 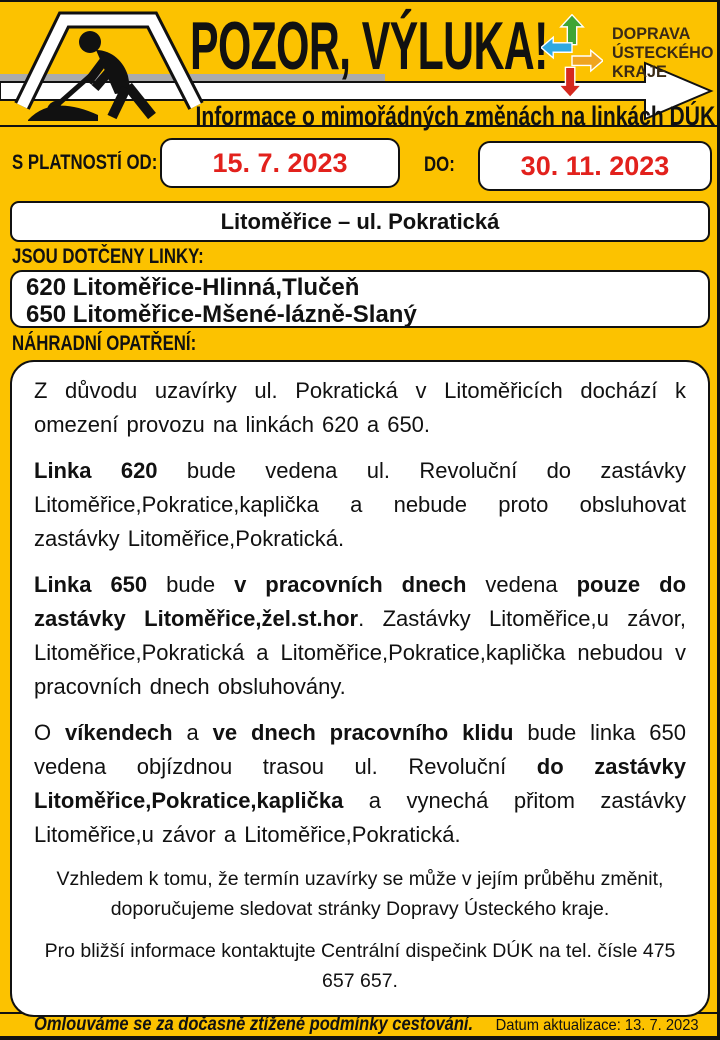 I want to click on measure-run-bold: v pracovních dnech, so click(x=350, y=584).